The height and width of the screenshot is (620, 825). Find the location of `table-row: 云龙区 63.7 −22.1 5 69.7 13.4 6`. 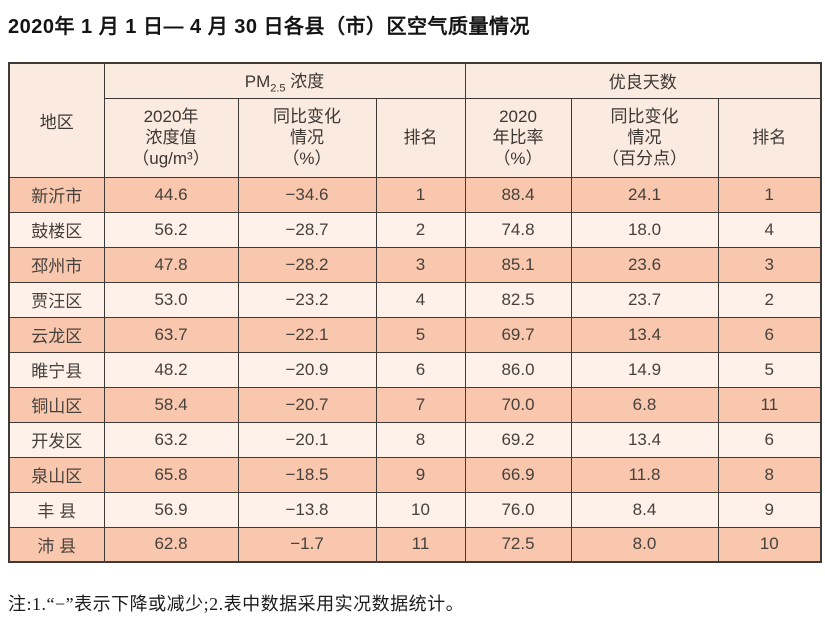

table-row: 云龙区 63.7 −22.1 5 69.7 13.4 6 is located at coordinates (415, 334).